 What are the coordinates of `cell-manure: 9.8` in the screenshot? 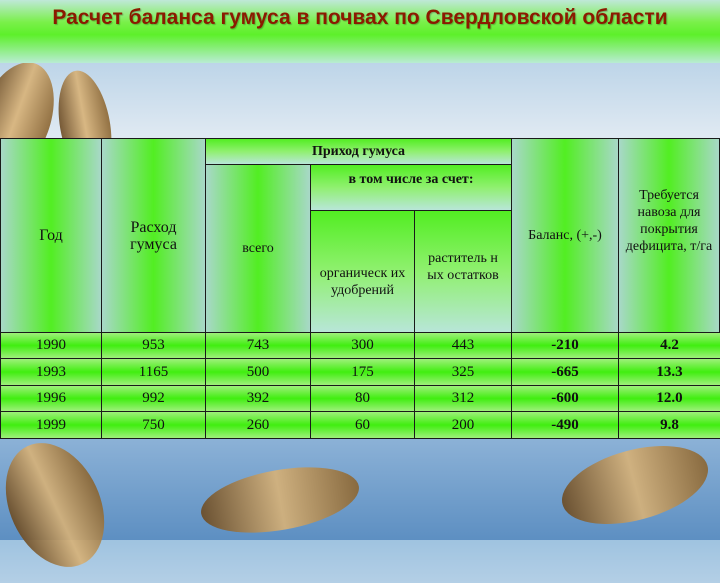 It's located at (669, 425).